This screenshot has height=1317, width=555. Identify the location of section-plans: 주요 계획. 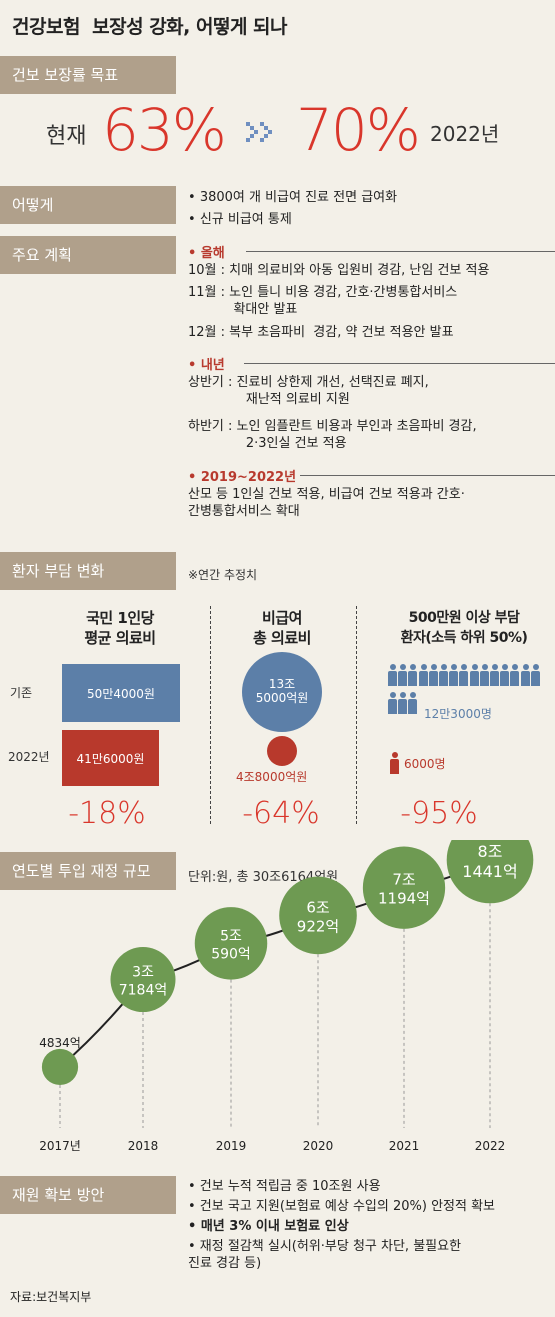
(88, 255).